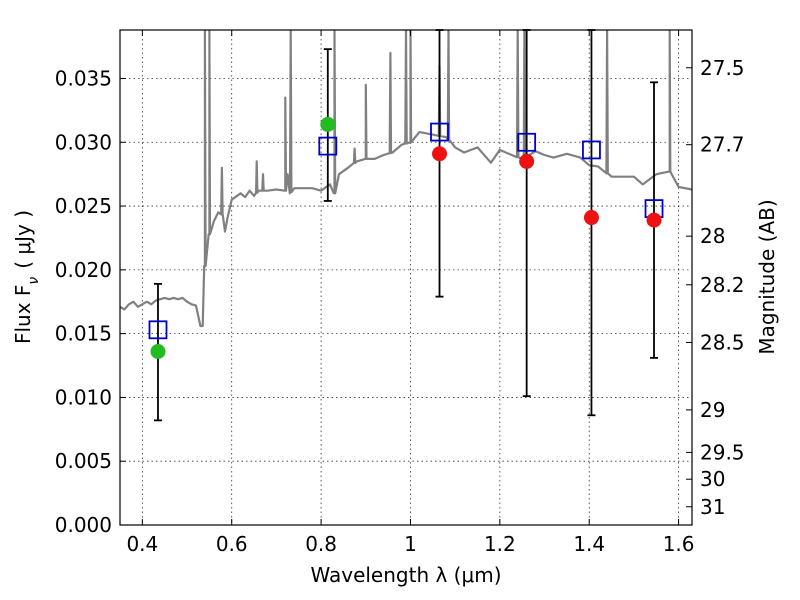  I want to click on right-tick-label: 28.2, so click(722, 285).